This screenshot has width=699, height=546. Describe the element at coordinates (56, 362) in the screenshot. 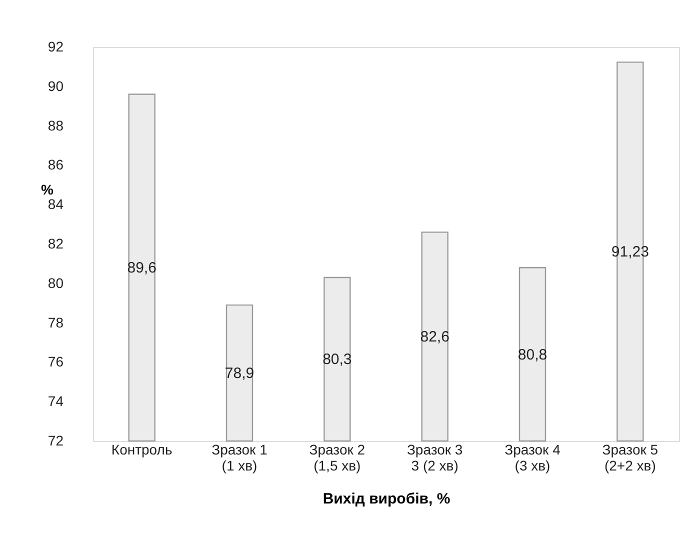

I see `y-tick-label: 76` at that location.